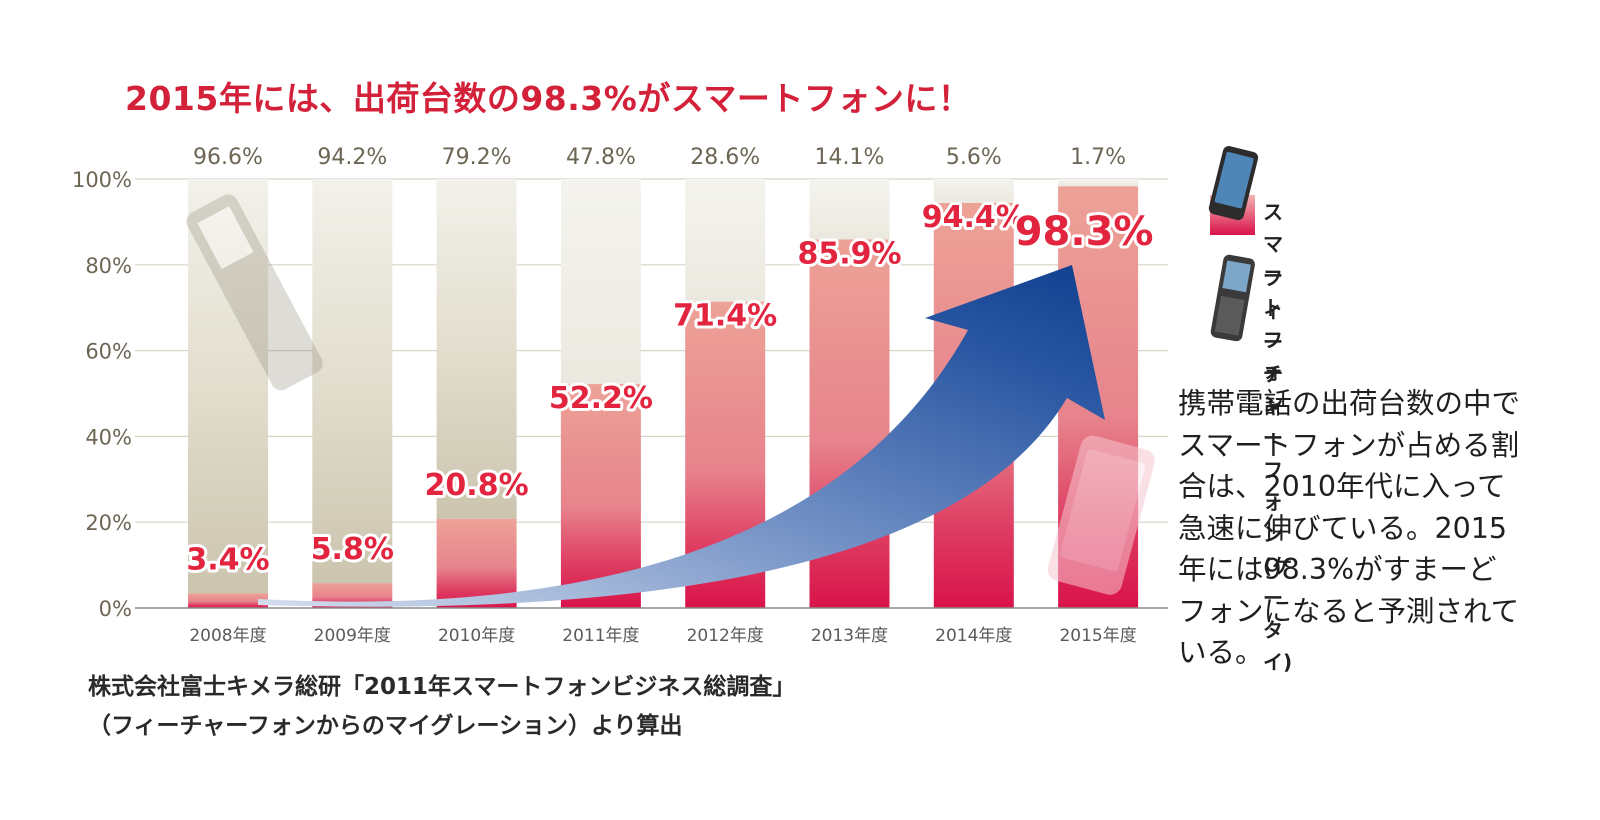  What do you see at coordinates (1233, 190) in the screenshot?
I see `smartphone-icon` at bounding box center [1233, 190].